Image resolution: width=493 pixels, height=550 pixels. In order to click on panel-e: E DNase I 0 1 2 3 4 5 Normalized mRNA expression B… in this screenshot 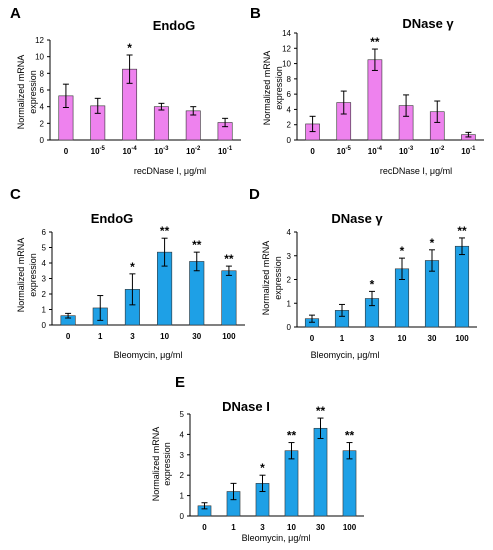, I will do `click(257, 458)`.